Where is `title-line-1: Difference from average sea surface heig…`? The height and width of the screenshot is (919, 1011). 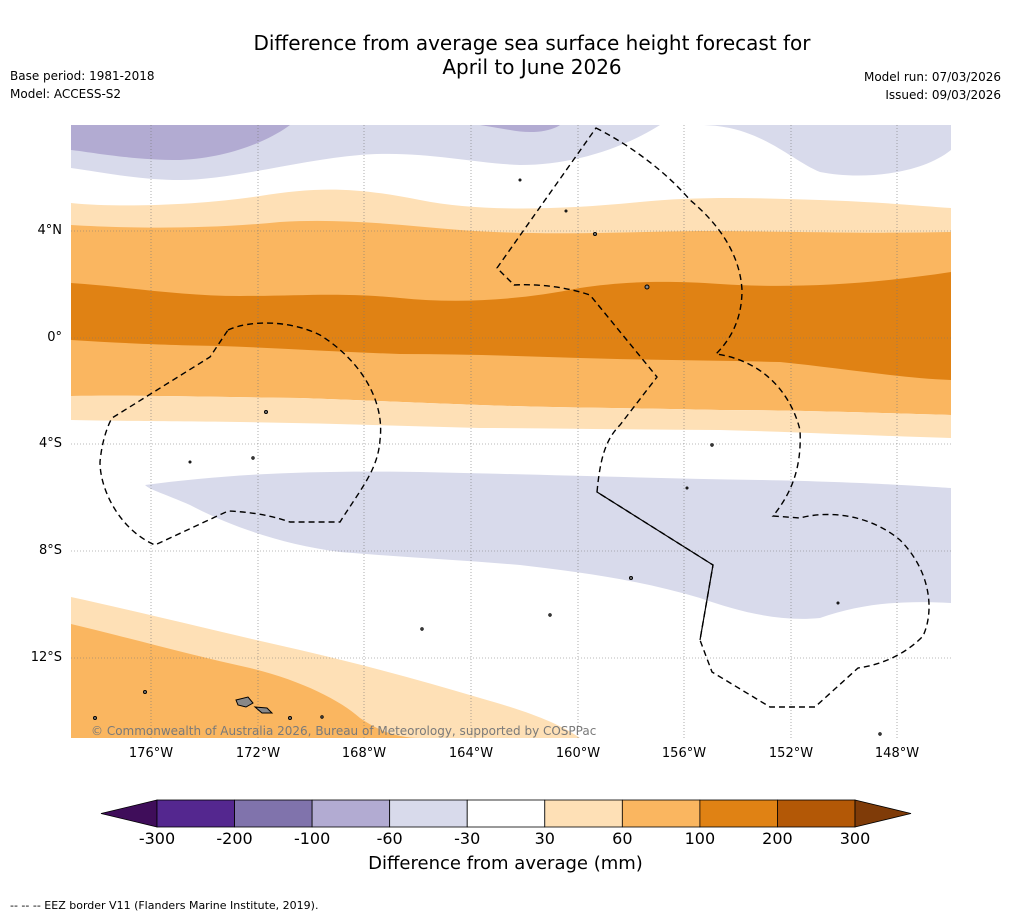
title-line-1: Difference from average sea surface heig… is located at coordinates (532, 43).